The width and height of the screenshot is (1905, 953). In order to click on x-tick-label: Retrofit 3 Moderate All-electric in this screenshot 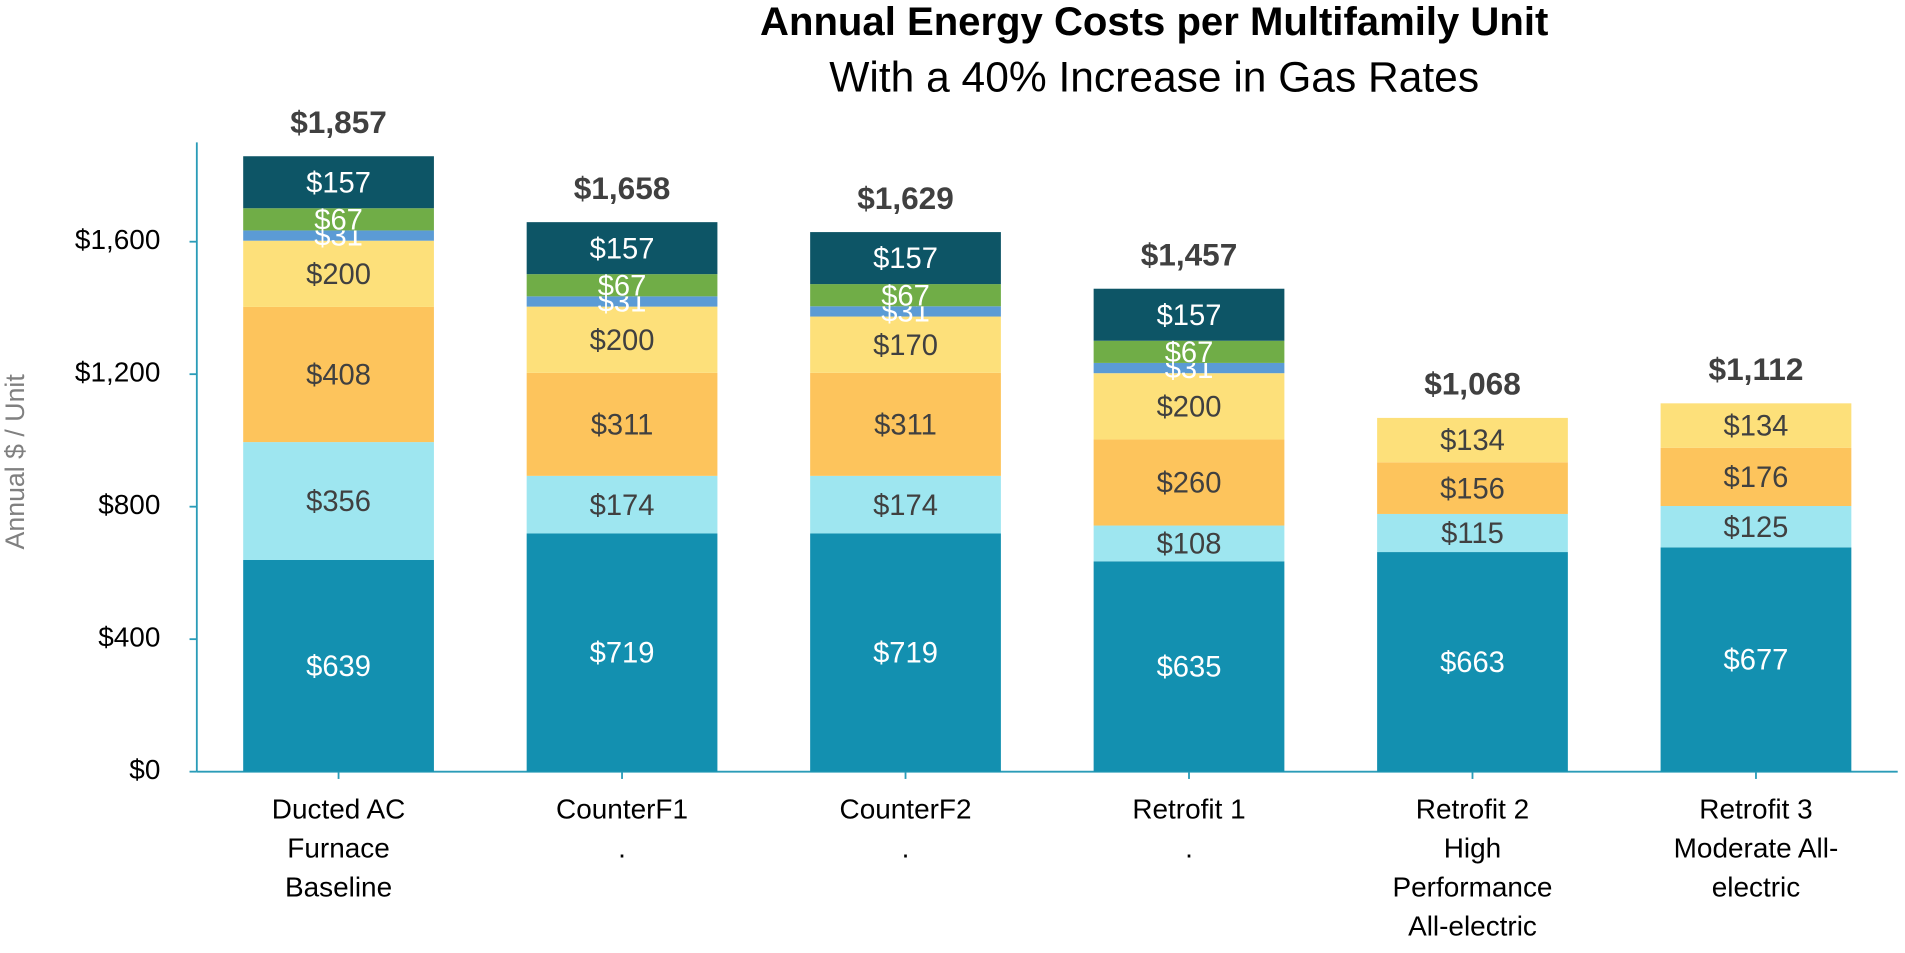, I will do `click(1756, 848)`.